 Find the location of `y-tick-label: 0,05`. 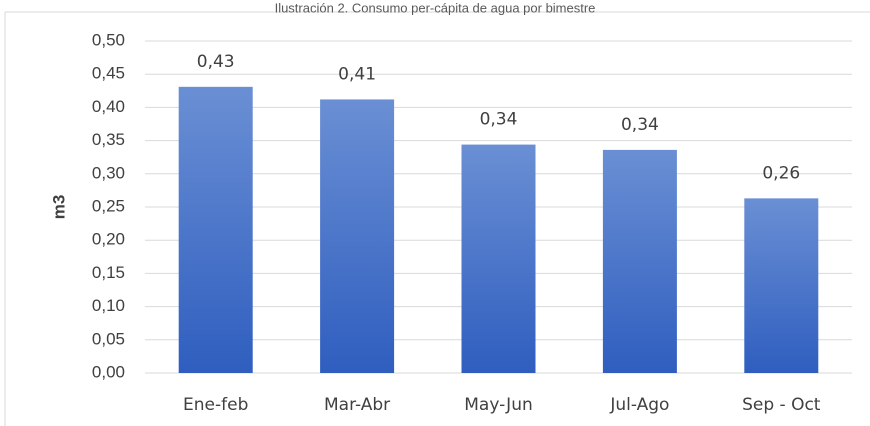

y-tick-label: 0,05 is located at coordinates (108, 338).